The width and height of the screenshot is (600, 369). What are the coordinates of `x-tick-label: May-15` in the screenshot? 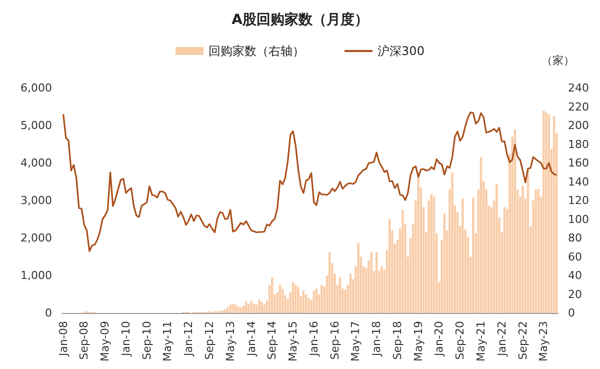 It's located at (293, 341).